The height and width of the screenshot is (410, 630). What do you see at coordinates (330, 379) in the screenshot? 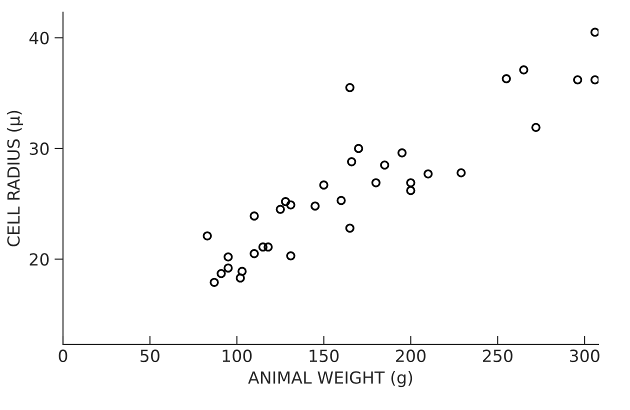
I see `x-axis-title: ANIMAL WEIGHT (g)` at bounding box center [330, 379].